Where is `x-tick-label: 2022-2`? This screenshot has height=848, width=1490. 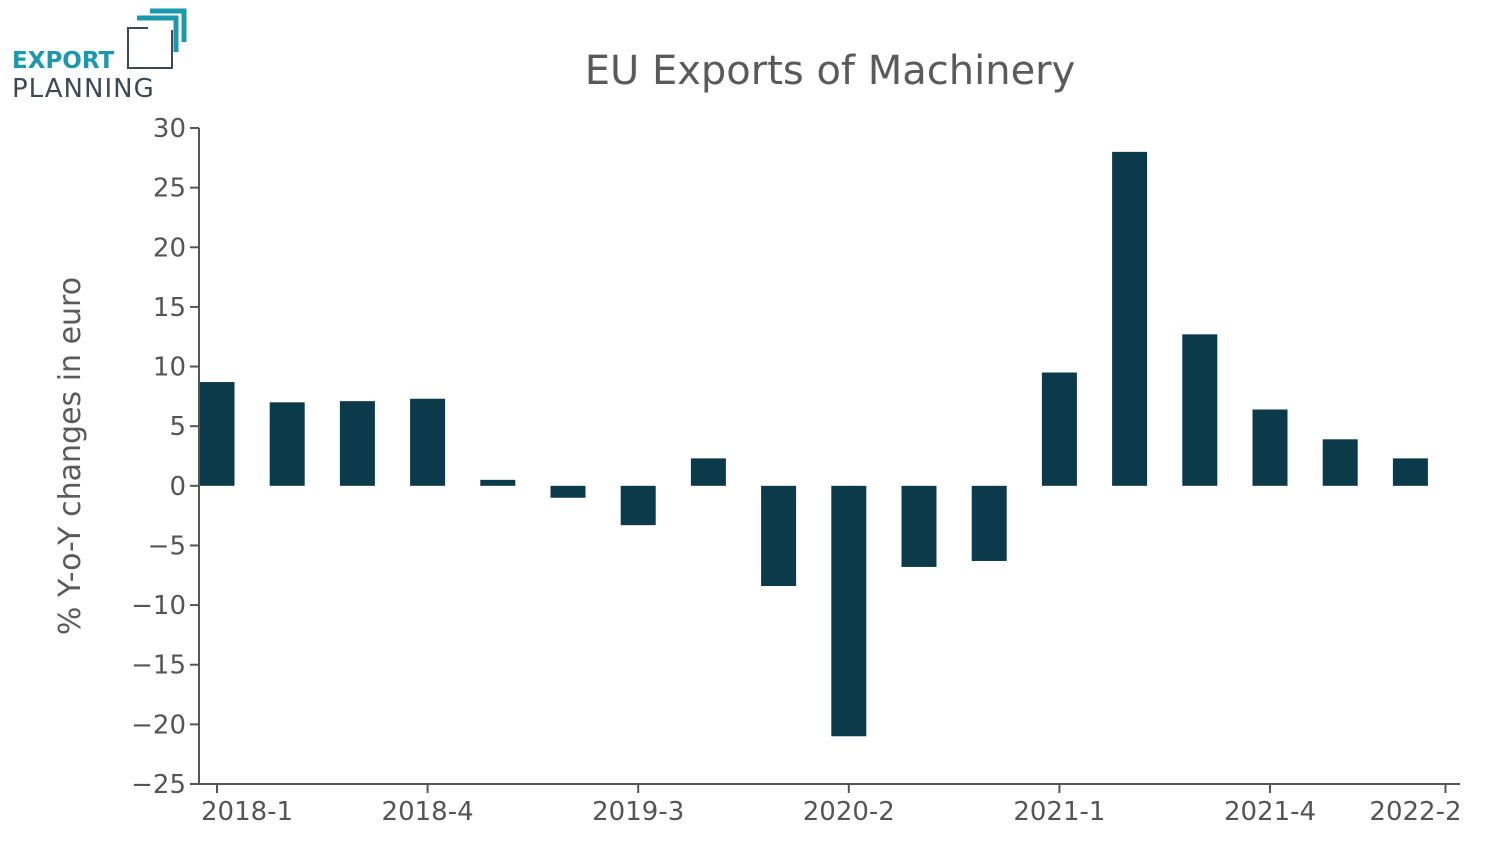
x-tick-label: 2022-2 is located at coordinates (1415, 812).